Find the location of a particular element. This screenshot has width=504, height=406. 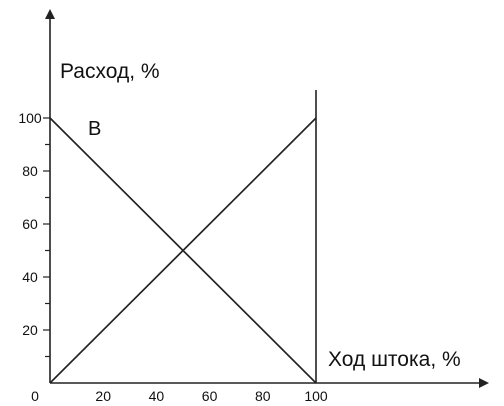

x-axis-label: Ход штока, % is located at coordinates (394, 359).